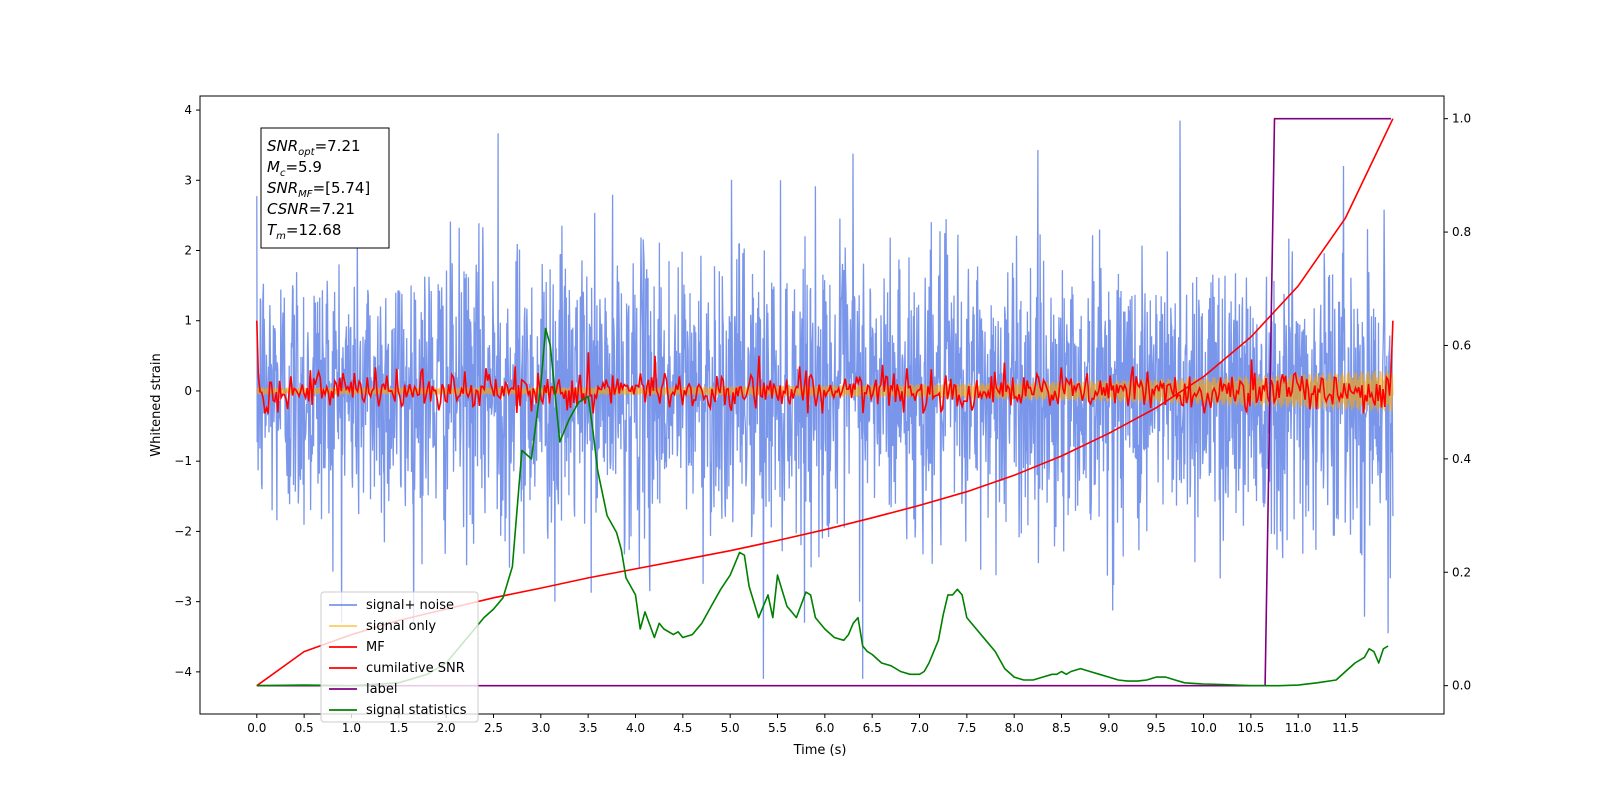 The width and height of the screenshot is (1600, 800). What do you see at coordinates (183, 461) in the screenshot?
I see `y-tick-label: −1` at bounding box center [183, 461].